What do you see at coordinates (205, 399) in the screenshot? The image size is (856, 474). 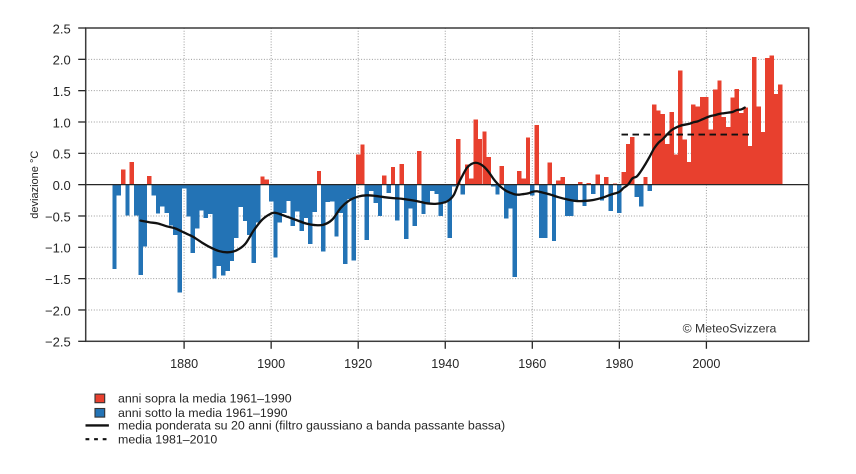 I see `svg-text: anni sopra la media 1961–1990` at bounding box center [205, 399].